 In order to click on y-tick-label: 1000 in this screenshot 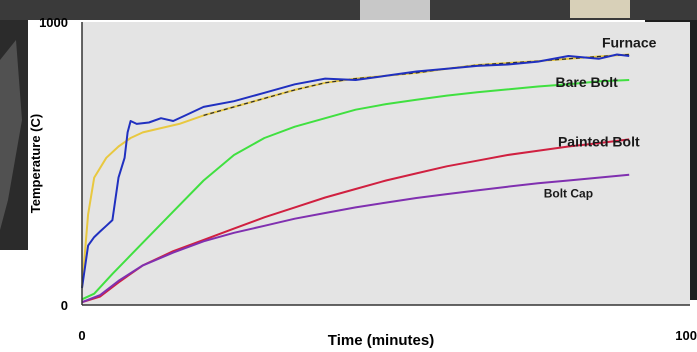, I will do `click(53, 22)`.